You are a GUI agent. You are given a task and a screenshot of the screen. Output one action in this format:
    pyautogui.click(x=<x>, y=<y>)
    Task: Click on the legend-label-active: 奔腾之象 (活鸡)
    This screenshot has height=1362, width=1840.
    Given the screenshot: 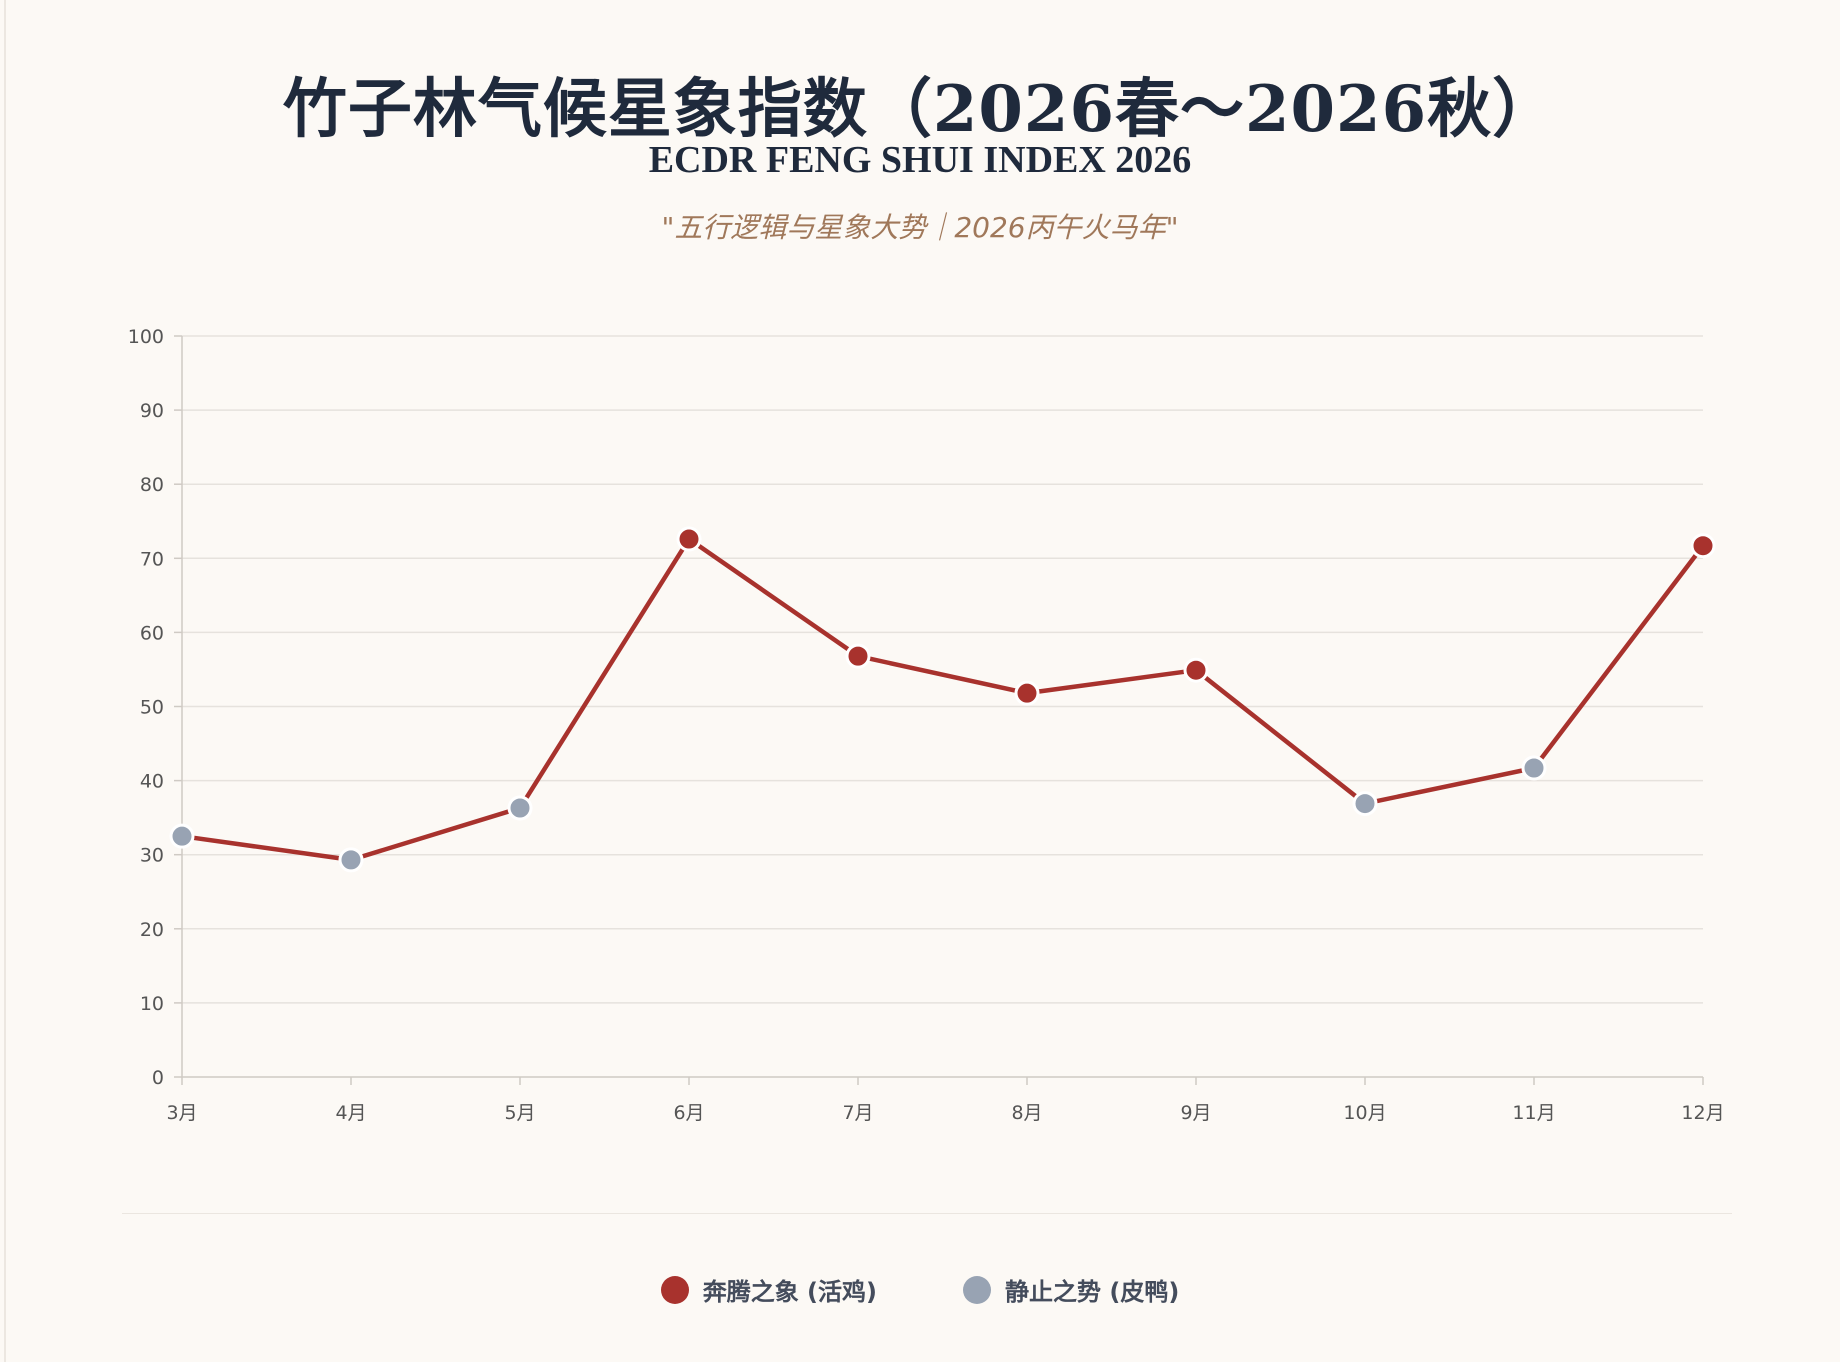 What is the action you would take?
    pyautogui.click(x=789, y=1292)
    